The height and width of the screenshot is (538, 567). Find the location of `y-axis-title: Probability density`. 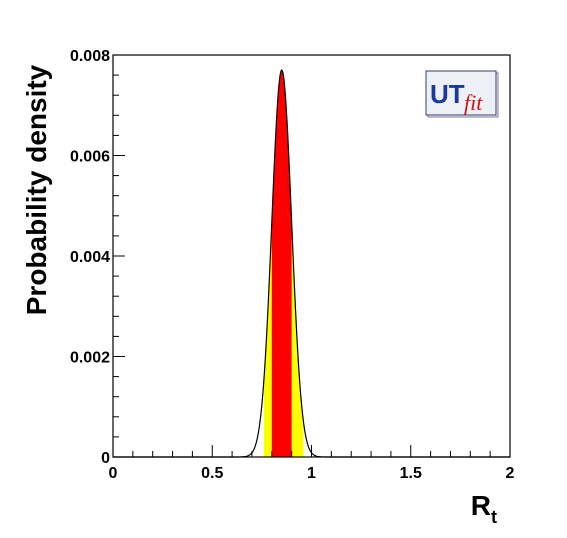

y-axis-title: Probability density is located at coordinates (36, 189).